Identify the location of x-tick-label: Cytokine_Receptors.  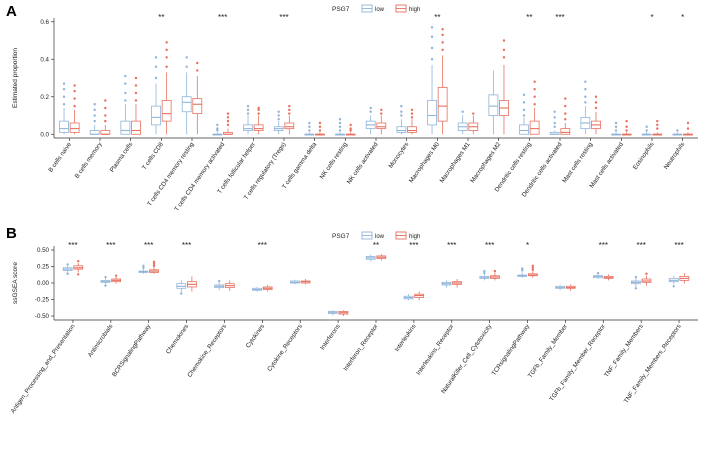
(285, 348).